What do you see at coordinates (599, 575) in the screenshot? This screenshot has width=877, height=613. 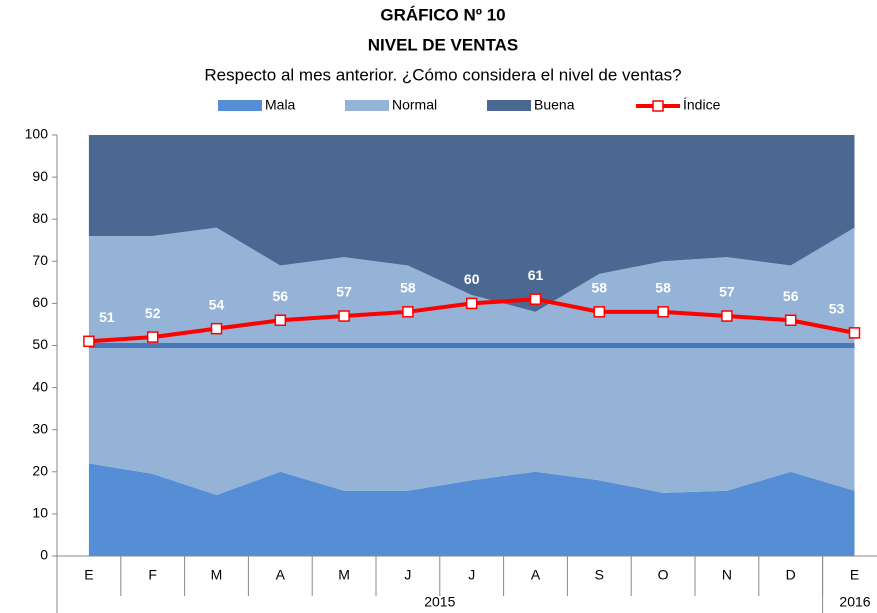 I see `x-tick-label: S` at bounding box center [599, 575].